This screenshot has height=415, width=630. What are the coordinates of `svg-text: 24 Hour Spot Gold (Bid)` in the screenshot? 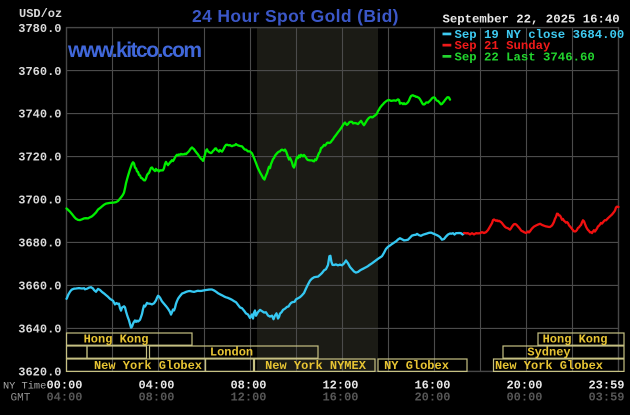 It's located at (295, 16).